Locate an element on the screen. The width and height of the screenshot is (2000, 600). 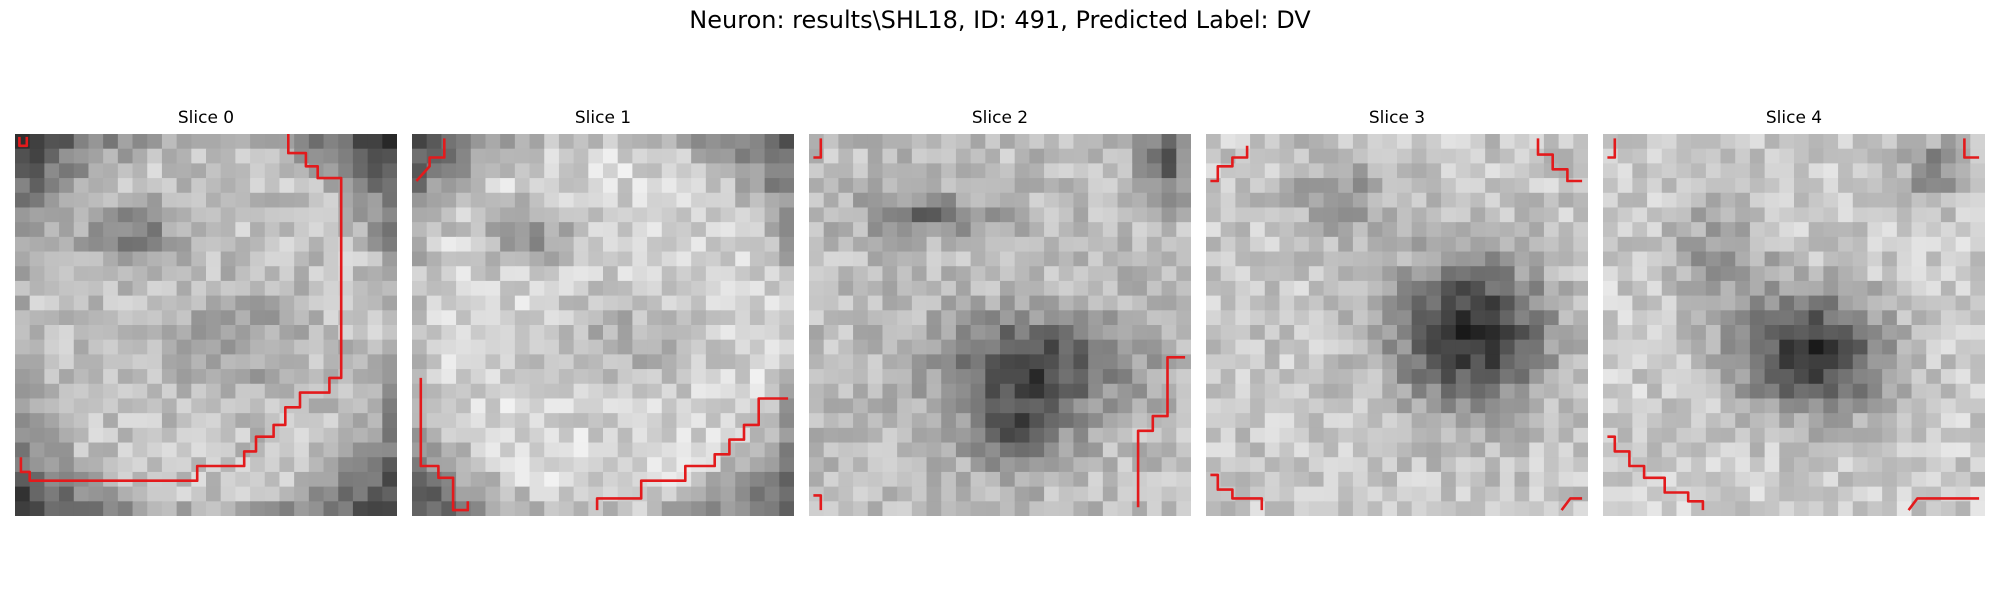
slice-3-svg is located at coordinates (1397, 325).